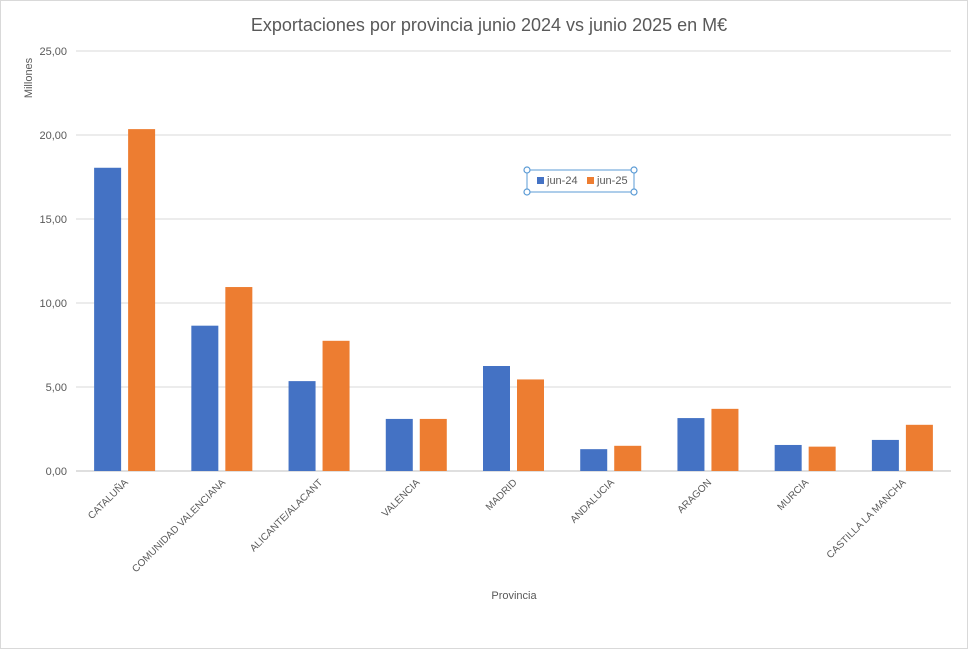  Describe the element at coordinates (56, 472) in the screenshot. I see `y-tick-label: 0,00` at that location.